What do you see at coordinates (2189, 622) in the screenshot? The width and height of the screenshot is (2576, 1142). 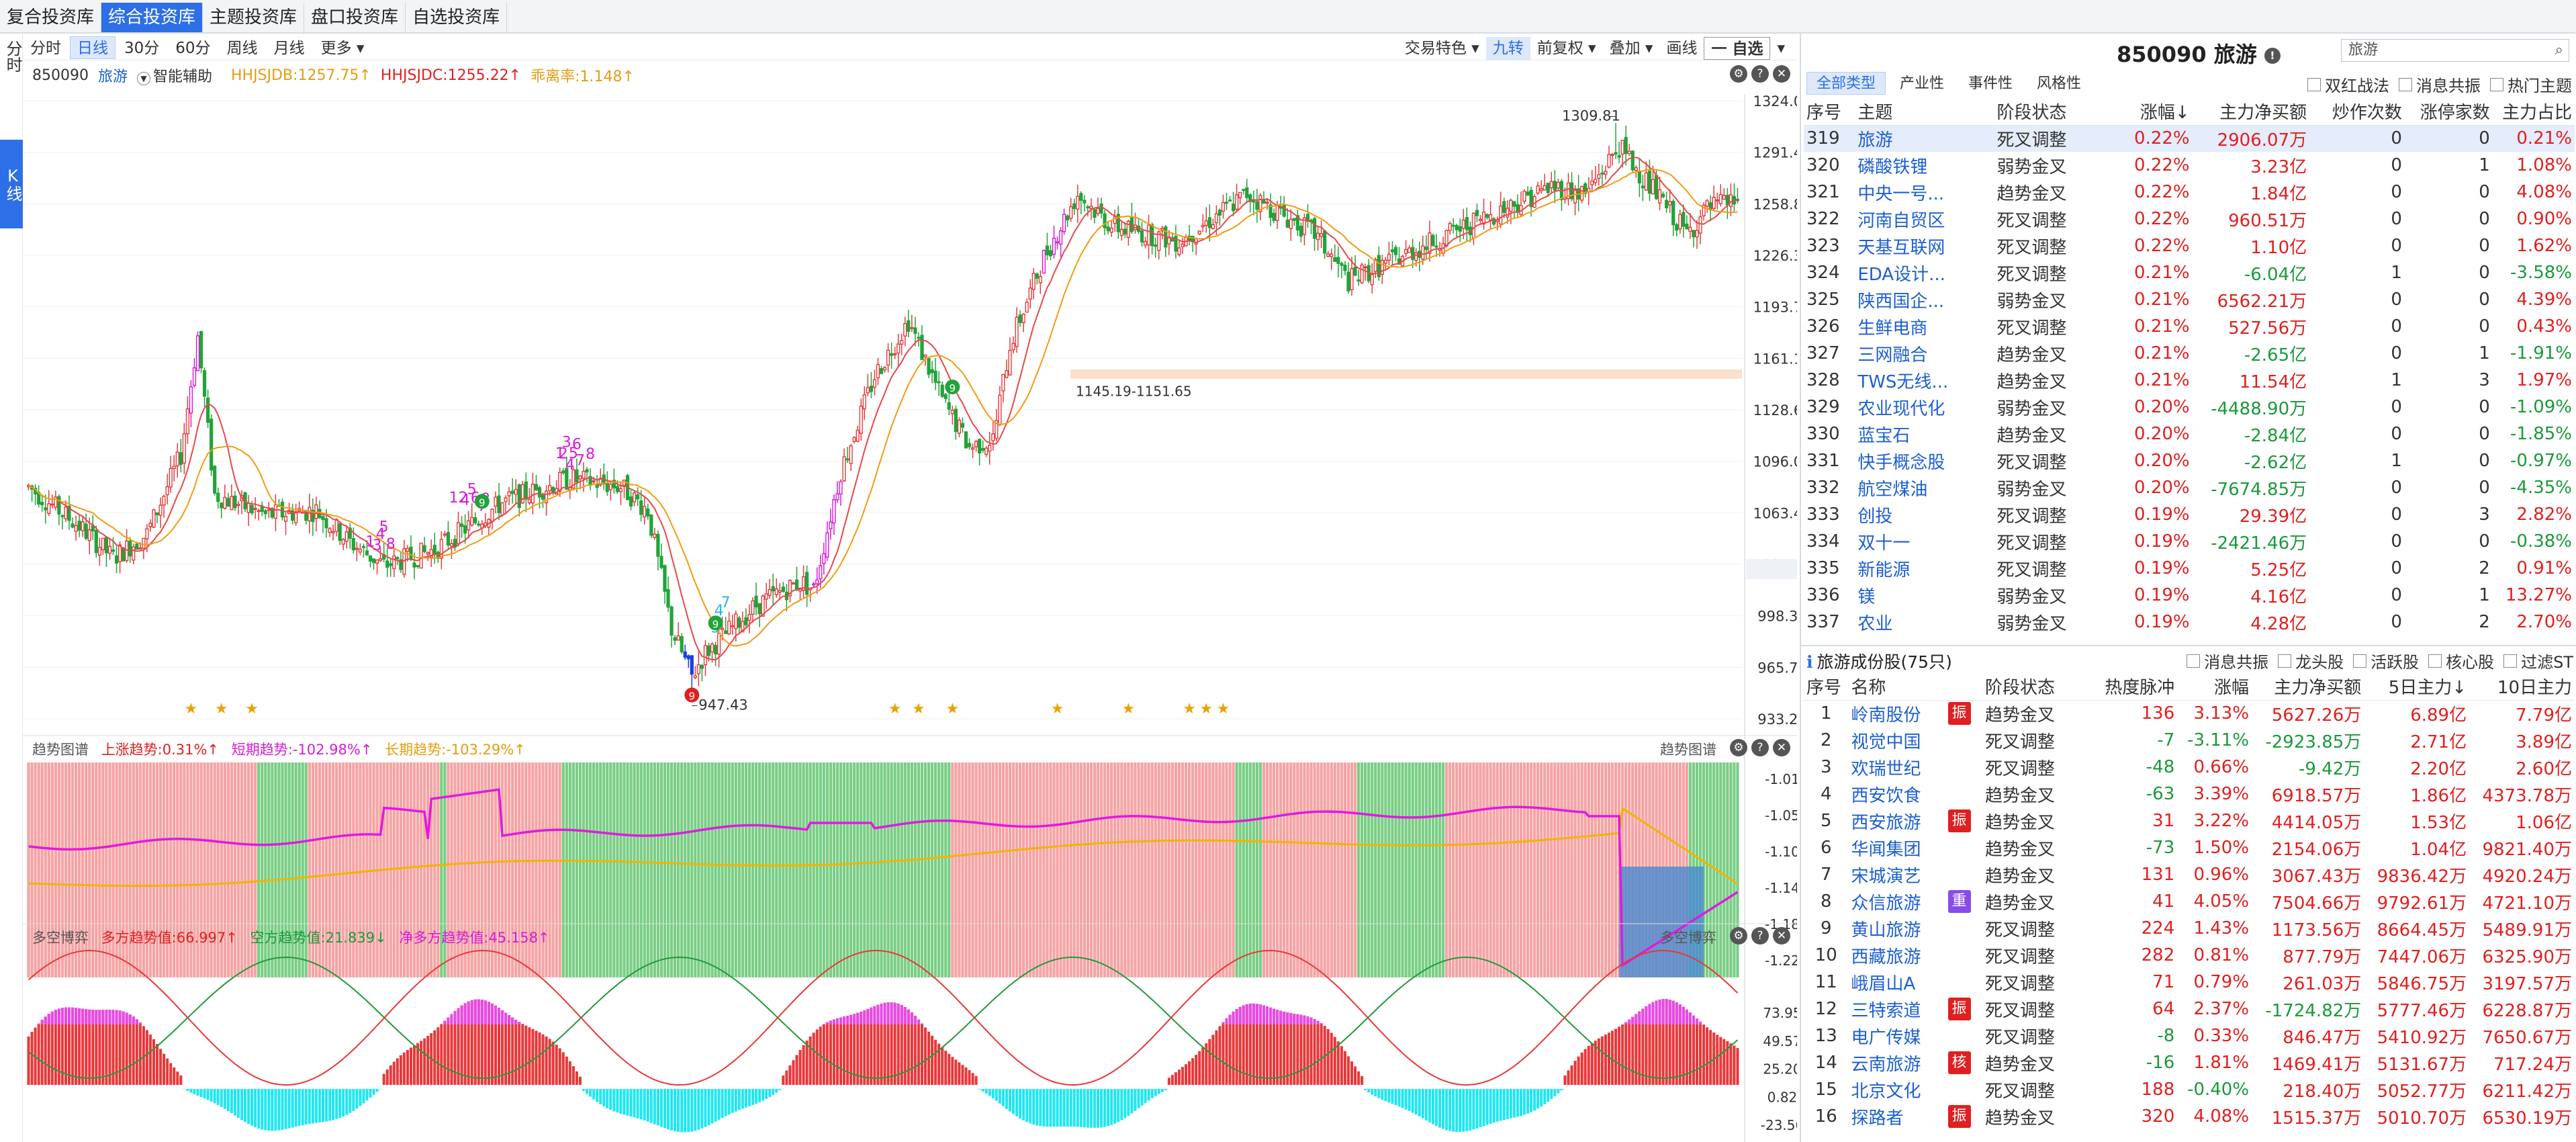 I see `table-row: 337 农业 弱势金叉 0.19% 4.28亿 0 2 2.70%` at bounding box center [2189, 622].